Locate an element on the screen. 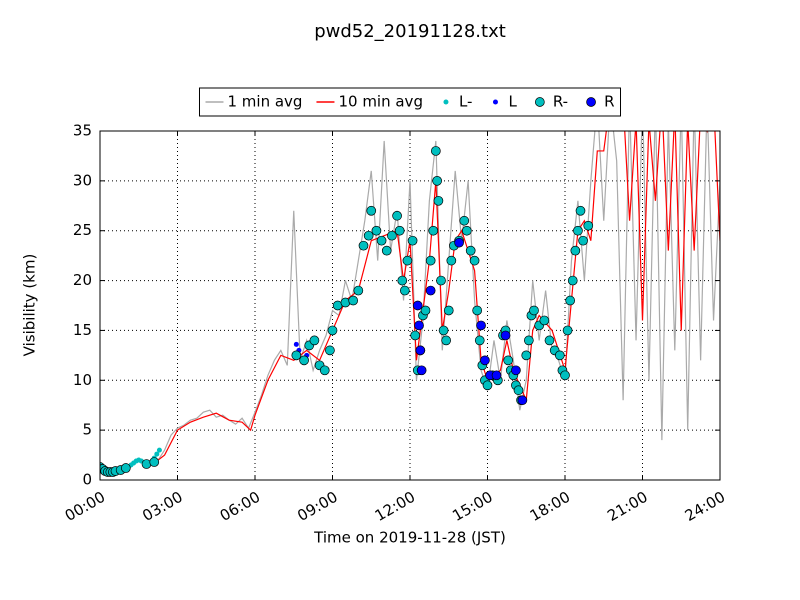 This screenshot has height=600, width=800. legend: 1 min avg 10 min avg L- L R- R is located at coordinates (410, 102).